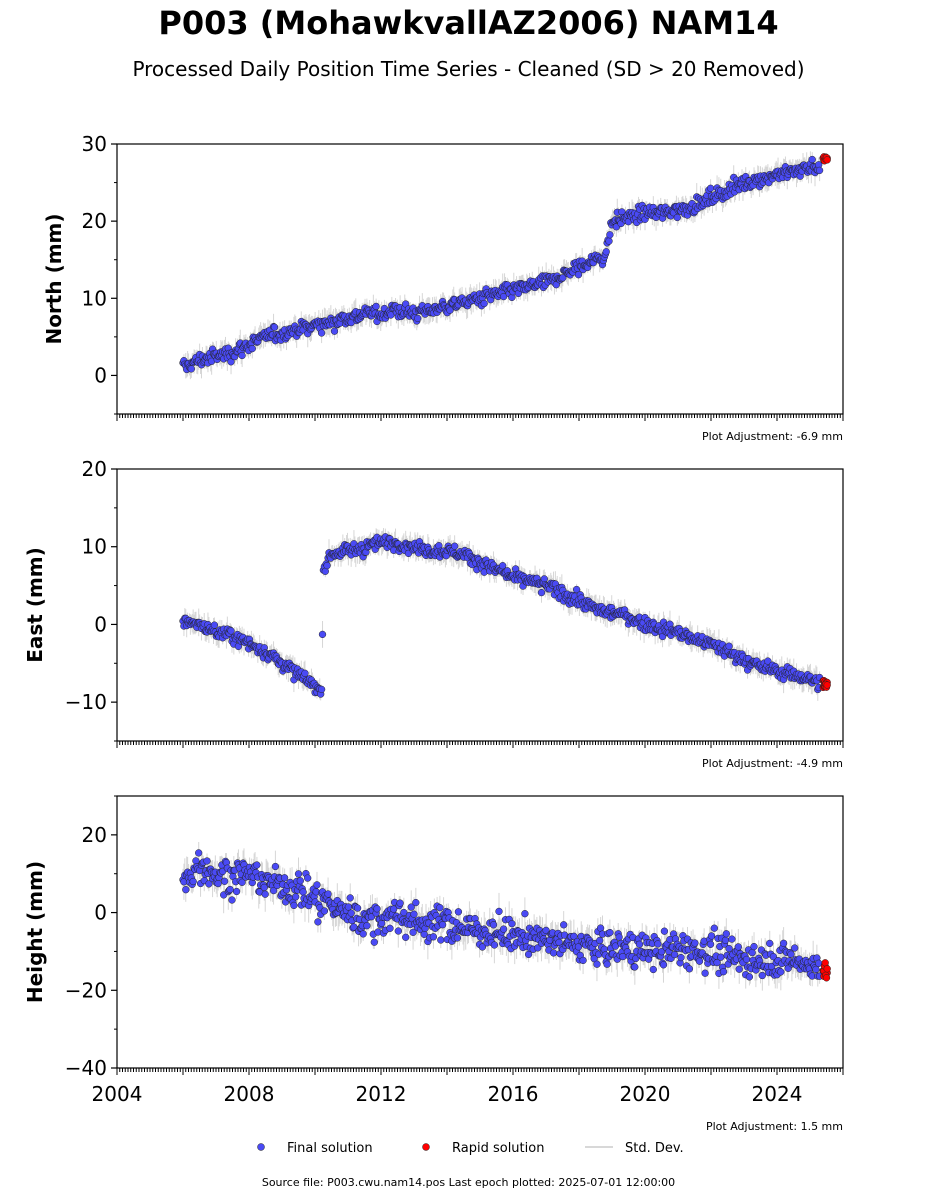 The height and width of the screenshot is (1200, 937). What do you see at coordinates (94, 221) in the screenshot?
I see `y-tick-label: 20` at bounding box center [94, 221].